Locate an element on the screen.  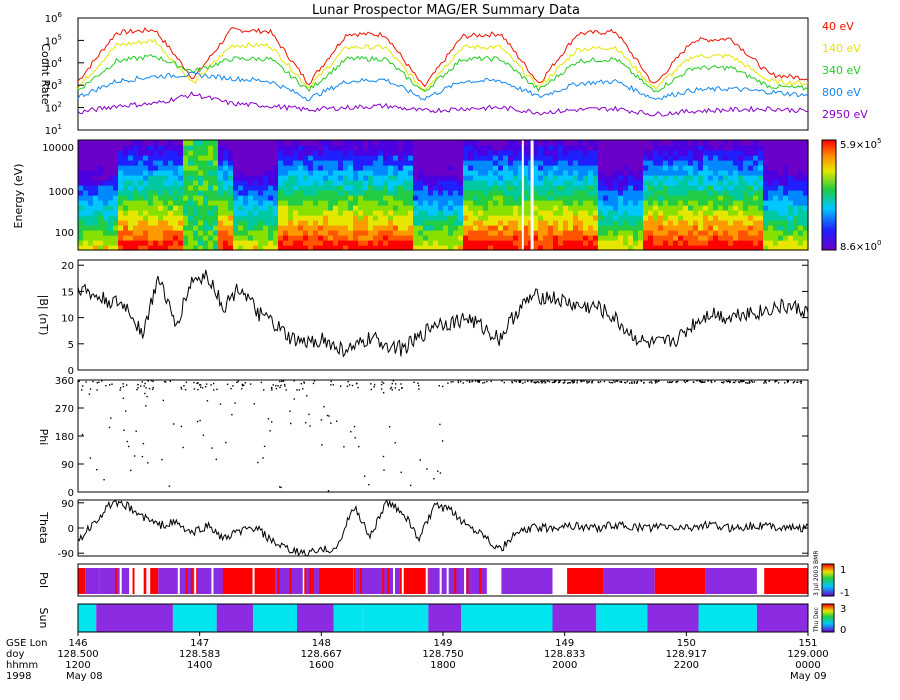
phi-tick-label: 270 is located at coordinates (64, 409).